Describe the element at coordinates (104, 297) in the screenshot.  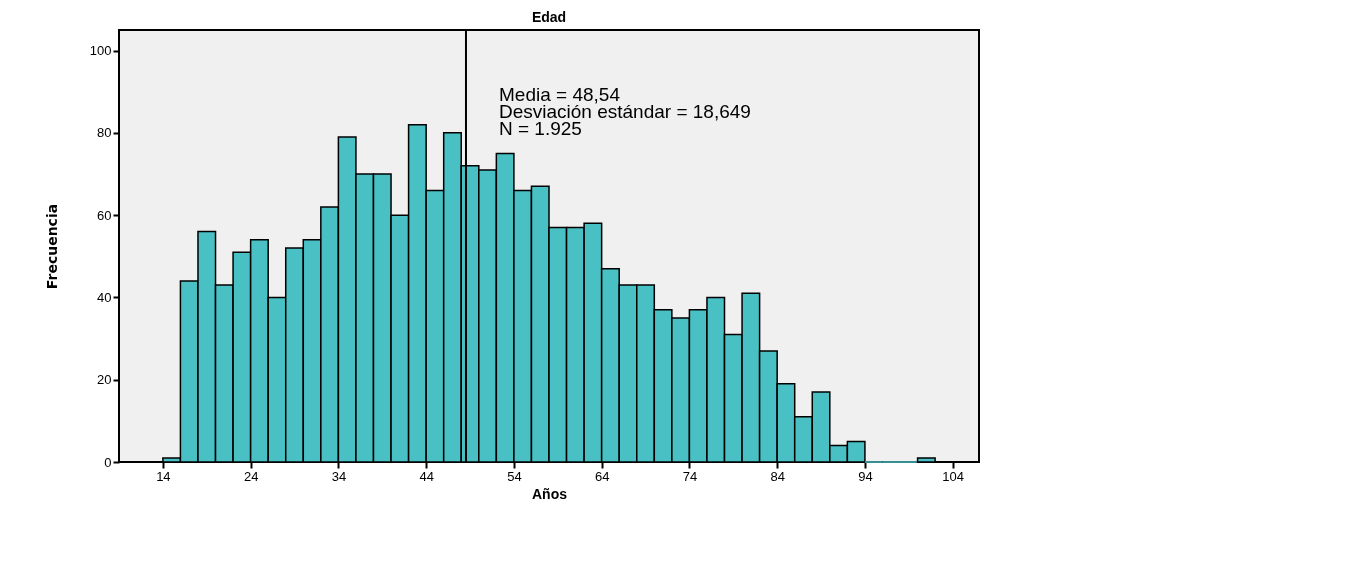
I see `y-tick-label: 40` at that location.